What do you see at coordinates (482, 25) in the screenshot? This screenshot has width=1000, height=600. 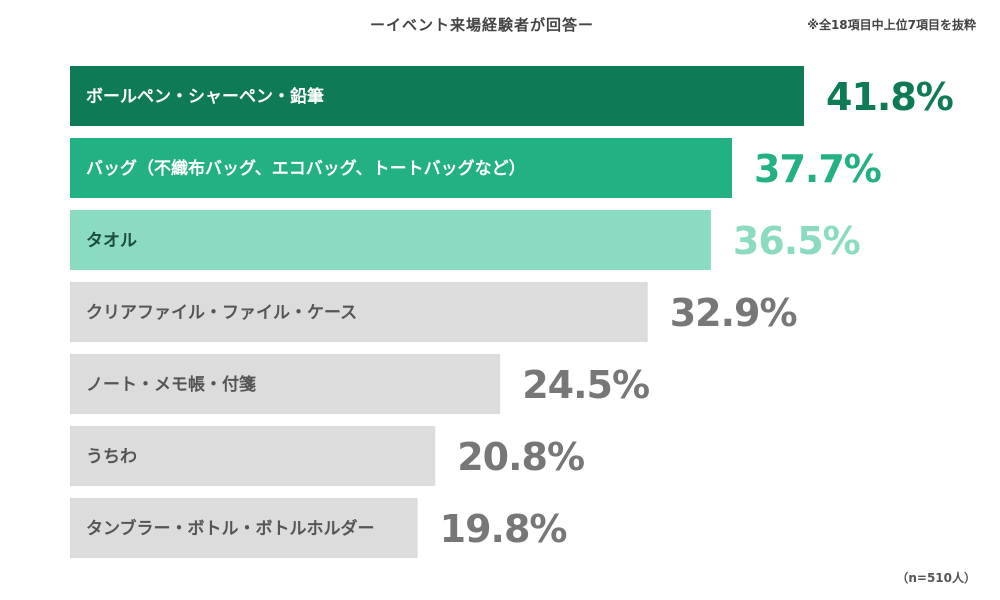 I see `chart-subtitle: ーイベント来場経験者が回答ー` at bounding box center [482, 25].